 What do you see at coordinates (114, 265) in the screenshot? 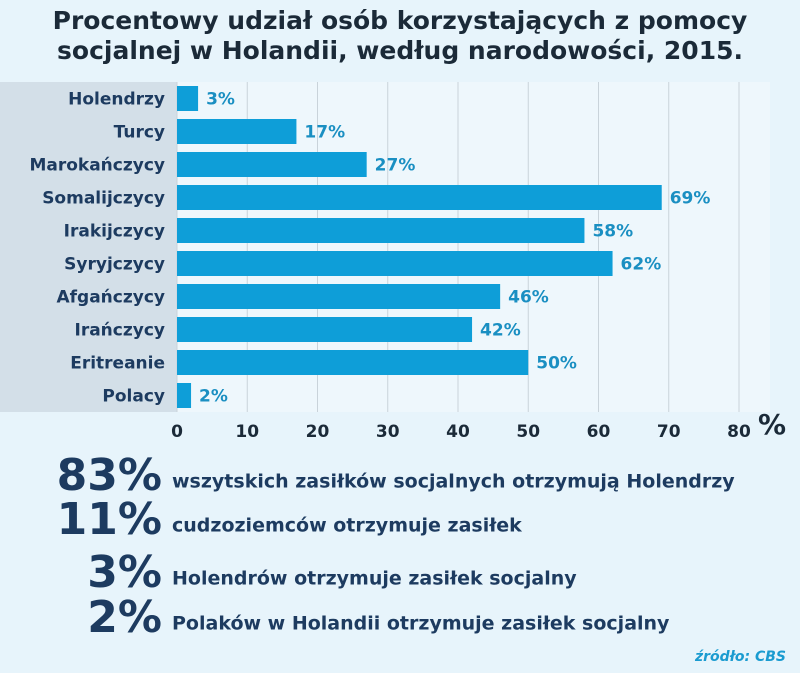
I see `y-tick-label: Syryjczycy` at bounding box center [114, 265].